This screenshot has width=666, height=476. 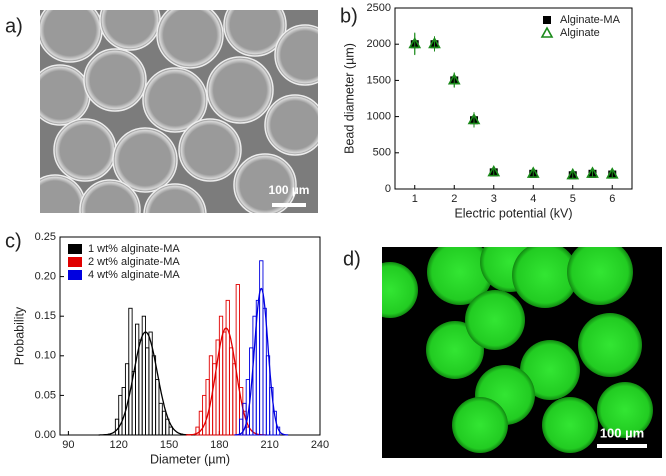 What do you see at coordinates (379, 80) in the screenshot?
I see `y-tick-label: 1500` at bounding box center [379, 80].